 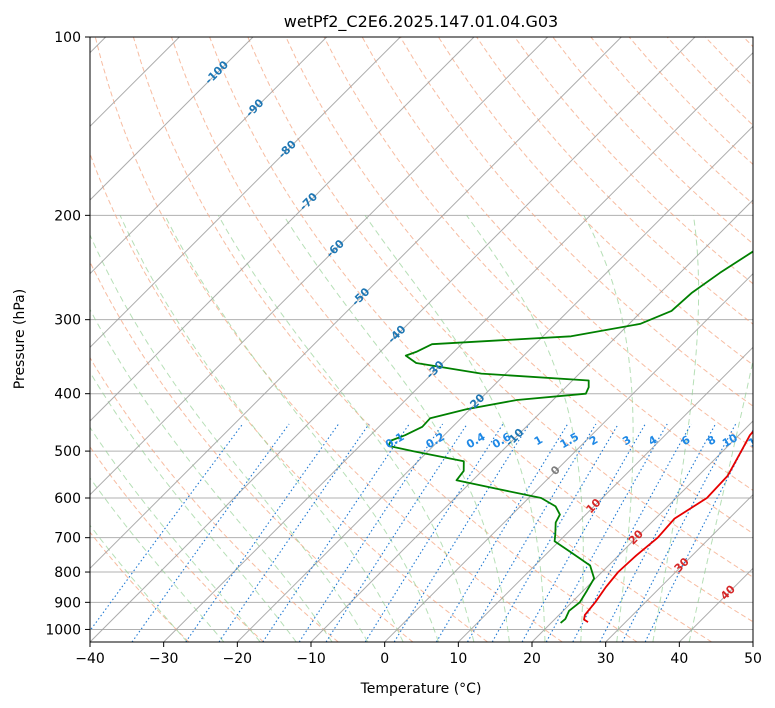 What do you see at coordinates (756, 440) in the screenshot?
I see `mixing-ratio-label: 13` at bounding box center [756, 440].